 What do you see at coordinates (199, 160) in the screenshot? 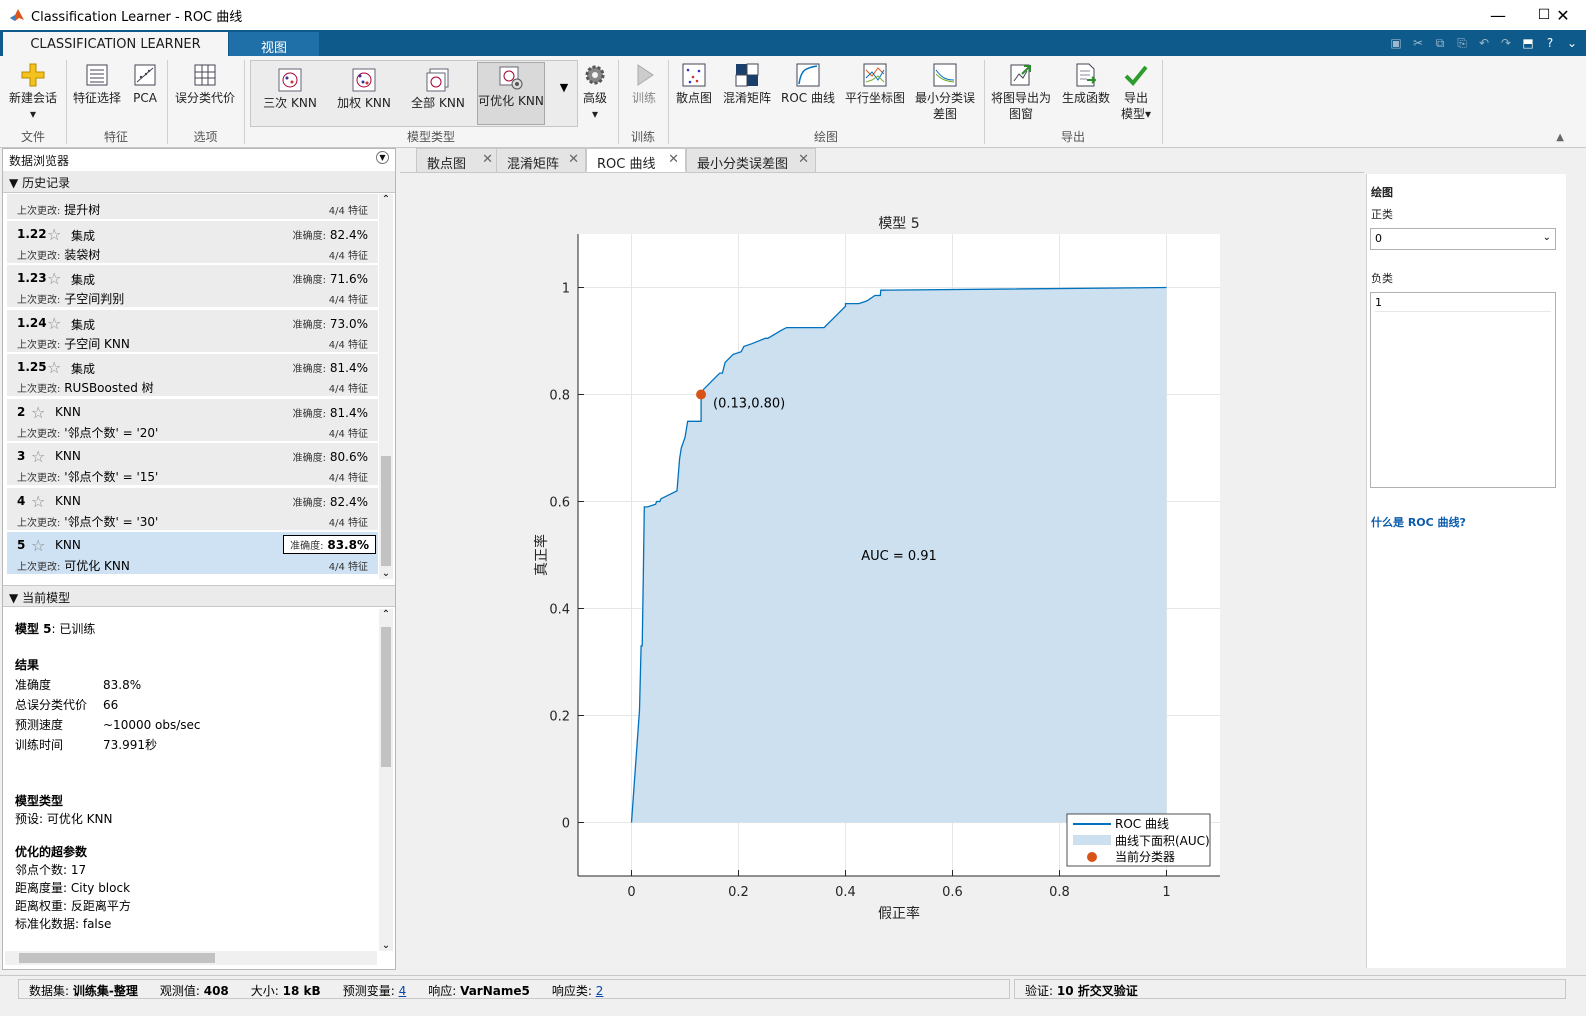
I see `data-browser-header: 数据浏览器 ▼` at bounding box center [199, 160].